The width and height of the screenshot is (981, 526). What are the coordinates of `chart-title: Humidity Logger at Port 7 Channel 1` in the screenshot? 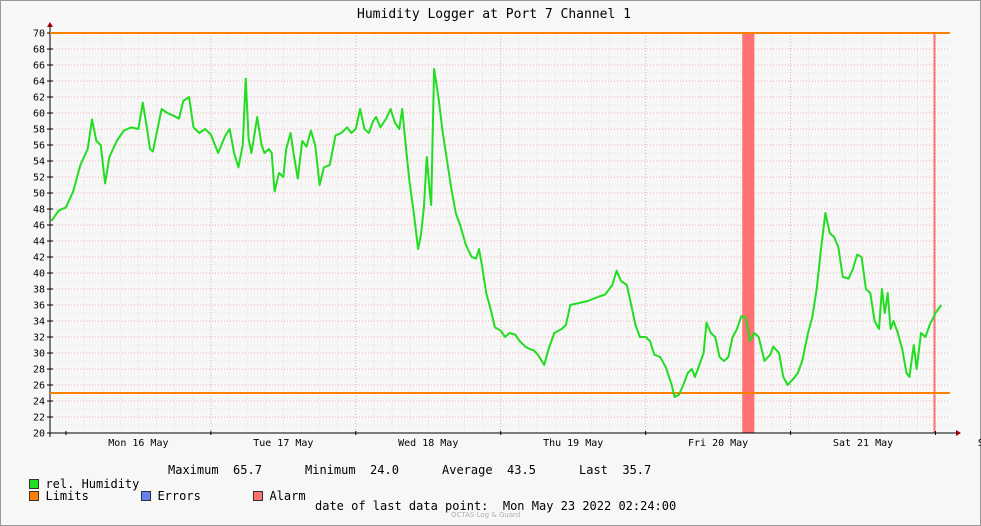 It's located at (494, 14).